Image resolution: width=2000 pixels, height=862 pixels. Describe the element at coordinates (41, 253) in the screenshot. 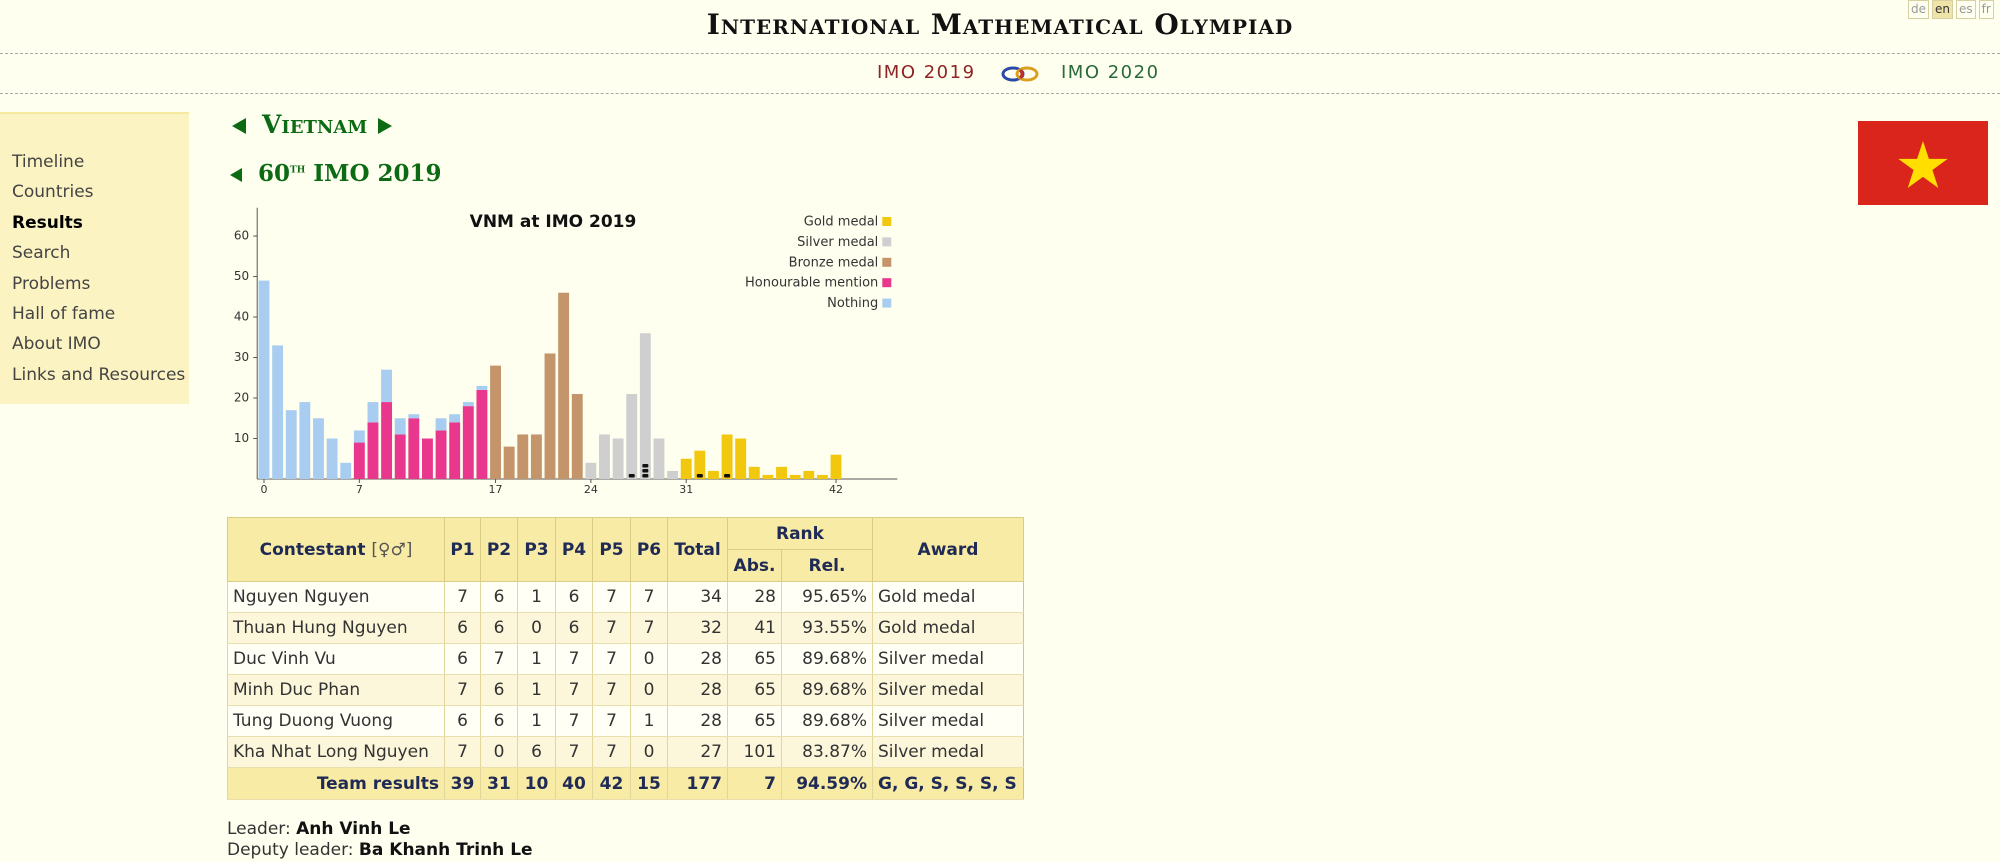

I see `sidebar-link: Search` at that location.